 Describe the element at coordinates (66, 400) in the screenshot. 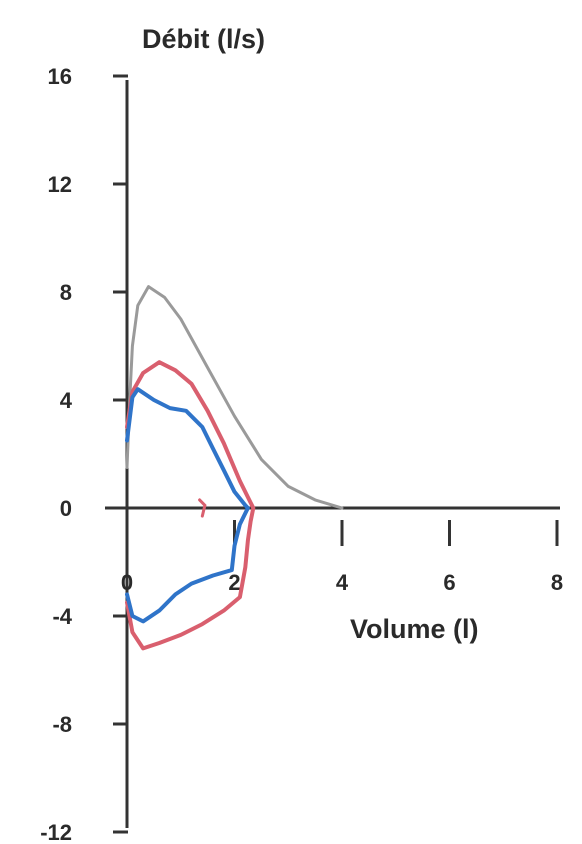

I see `y-tick-label: 4` at that location.